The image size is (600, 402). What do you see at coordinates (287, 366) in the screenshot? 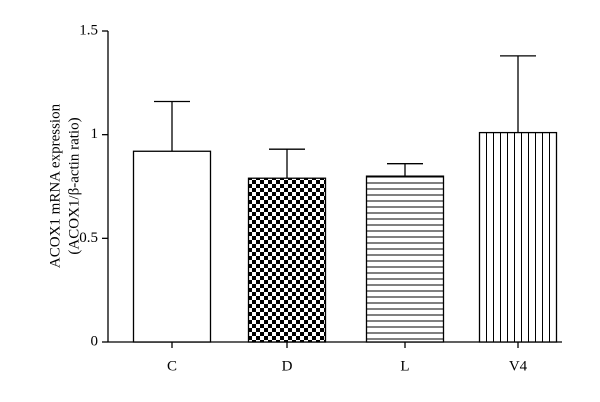
I see `x-tick-label: D` at bounding box center [287, 366].